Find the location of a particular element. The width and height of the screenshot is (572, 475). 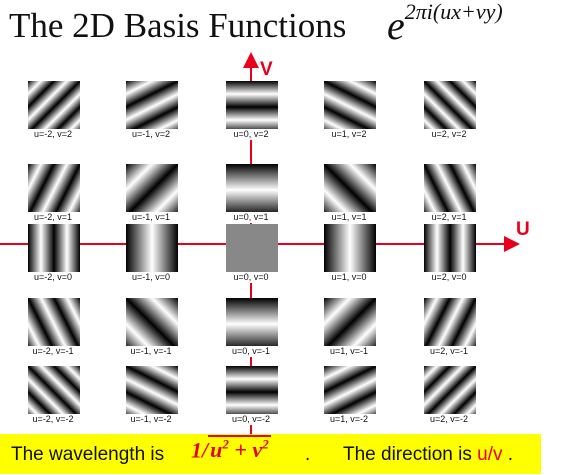

wavelength-period: . is located at coordinates (308, 454).